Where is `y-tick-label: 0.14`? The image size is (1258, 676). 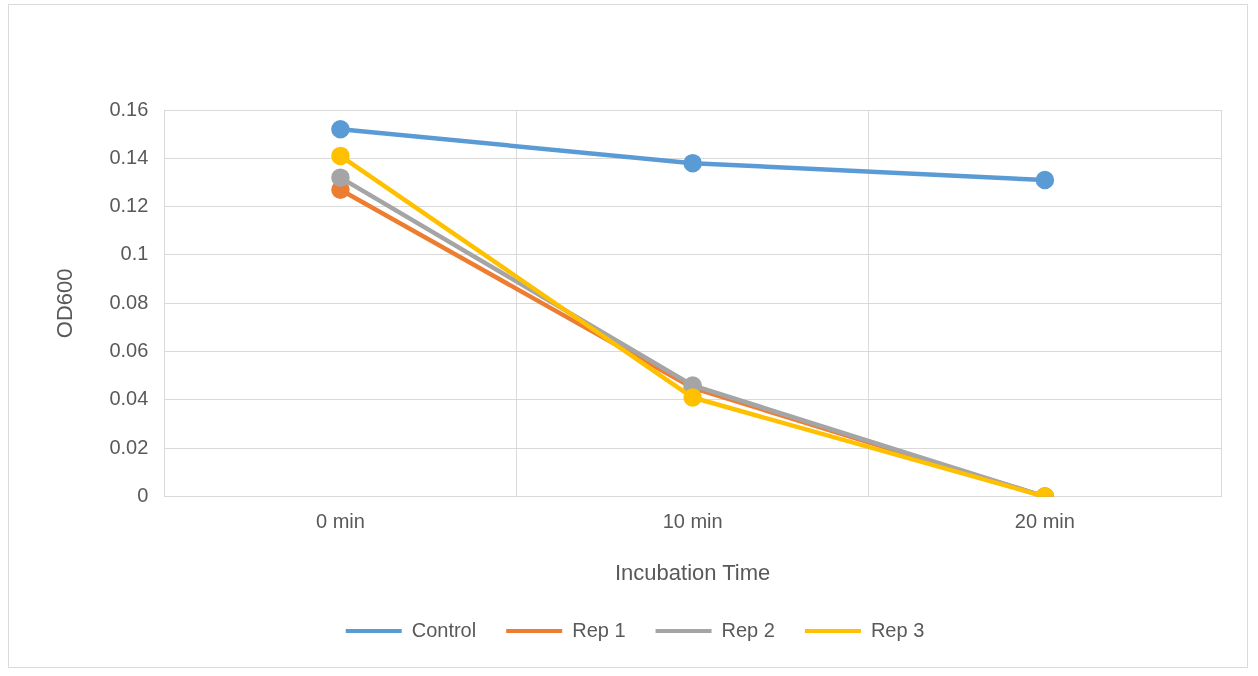
y-tick-label: 0.14 is located at coordinates (129, 156).